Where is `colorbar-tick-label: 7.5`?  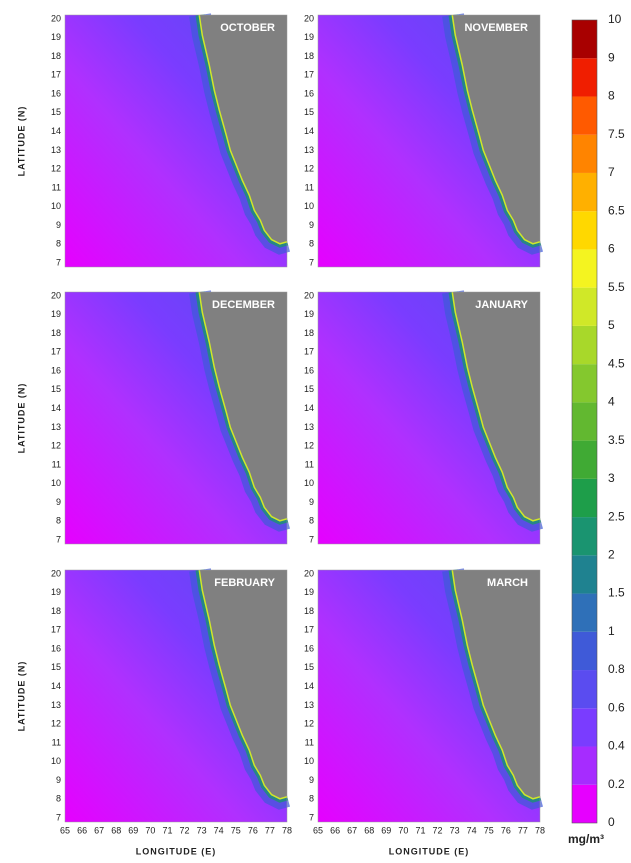
colorbar-tick-label: 7.5 is located at coordinates (616, 134).